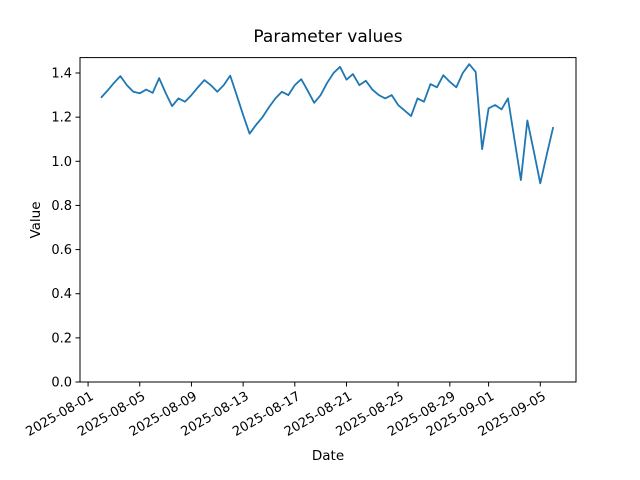 The image size is (640, 480). What do you see at coordinates (61, 162) in the screenshot?
I see `y-tick-label: 1.0` at bounding box center [61, 162].